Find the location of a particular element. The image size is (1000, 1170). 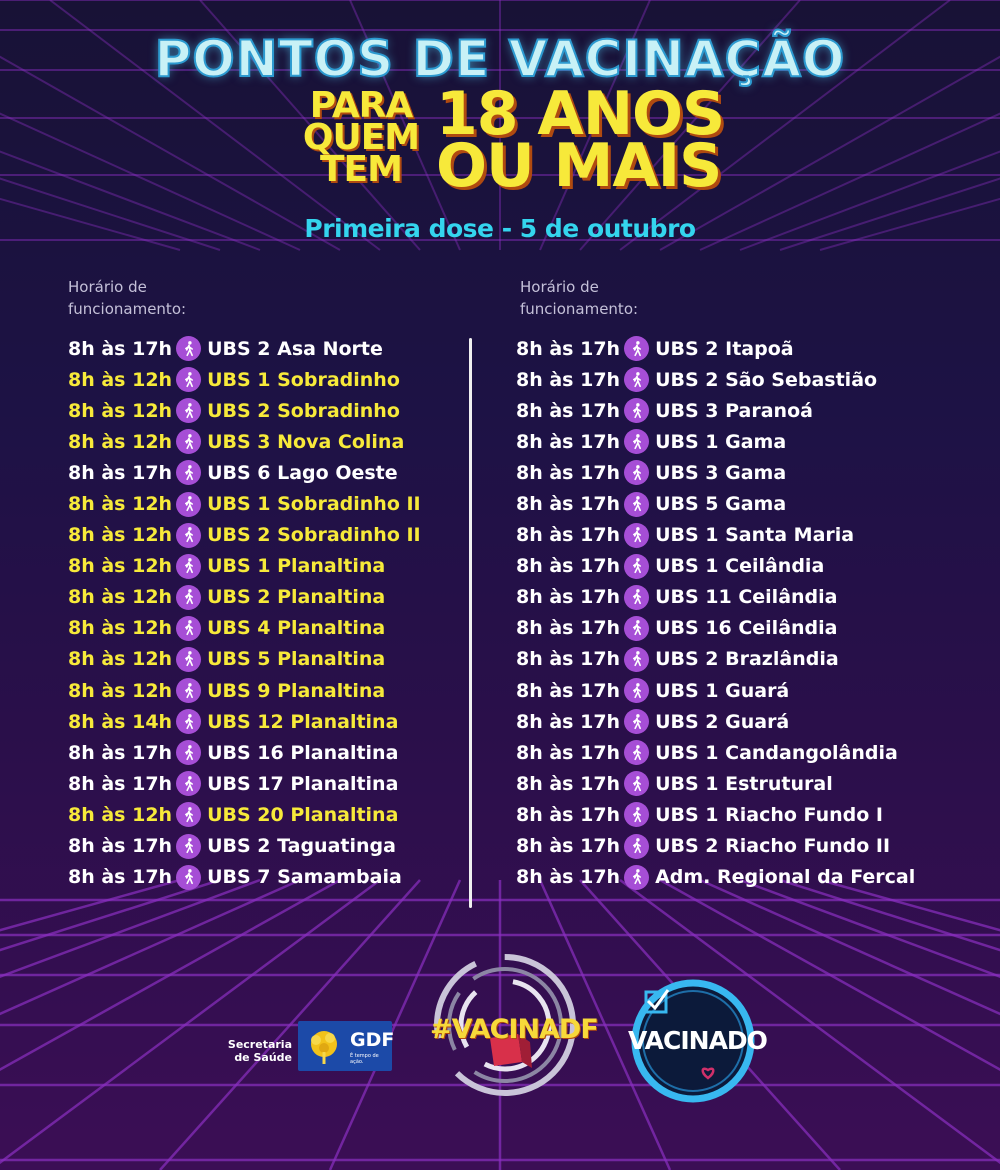

tem-word: TEM is located at coordinates (361, 169).